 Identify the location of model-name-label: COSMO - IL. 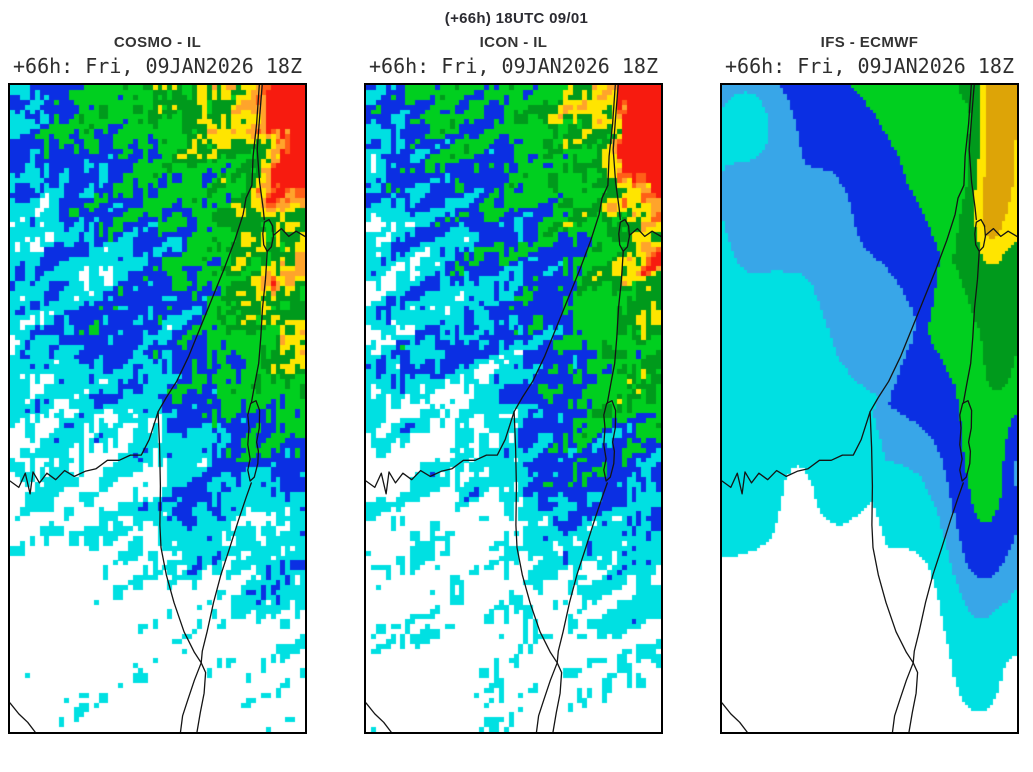
(157, 42).